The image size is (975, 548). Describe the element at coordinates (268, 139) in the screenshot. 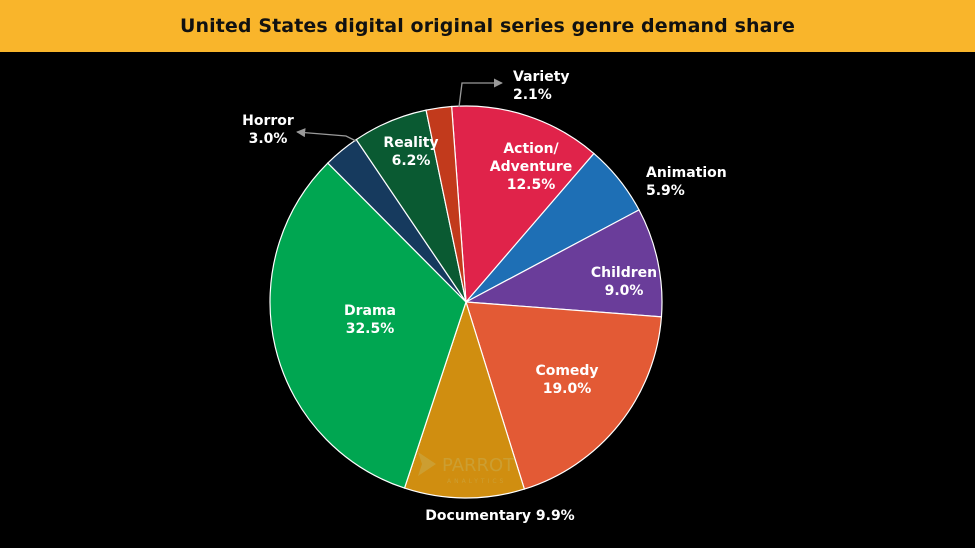

I see `slice-value-label: 3.0%` at that location.